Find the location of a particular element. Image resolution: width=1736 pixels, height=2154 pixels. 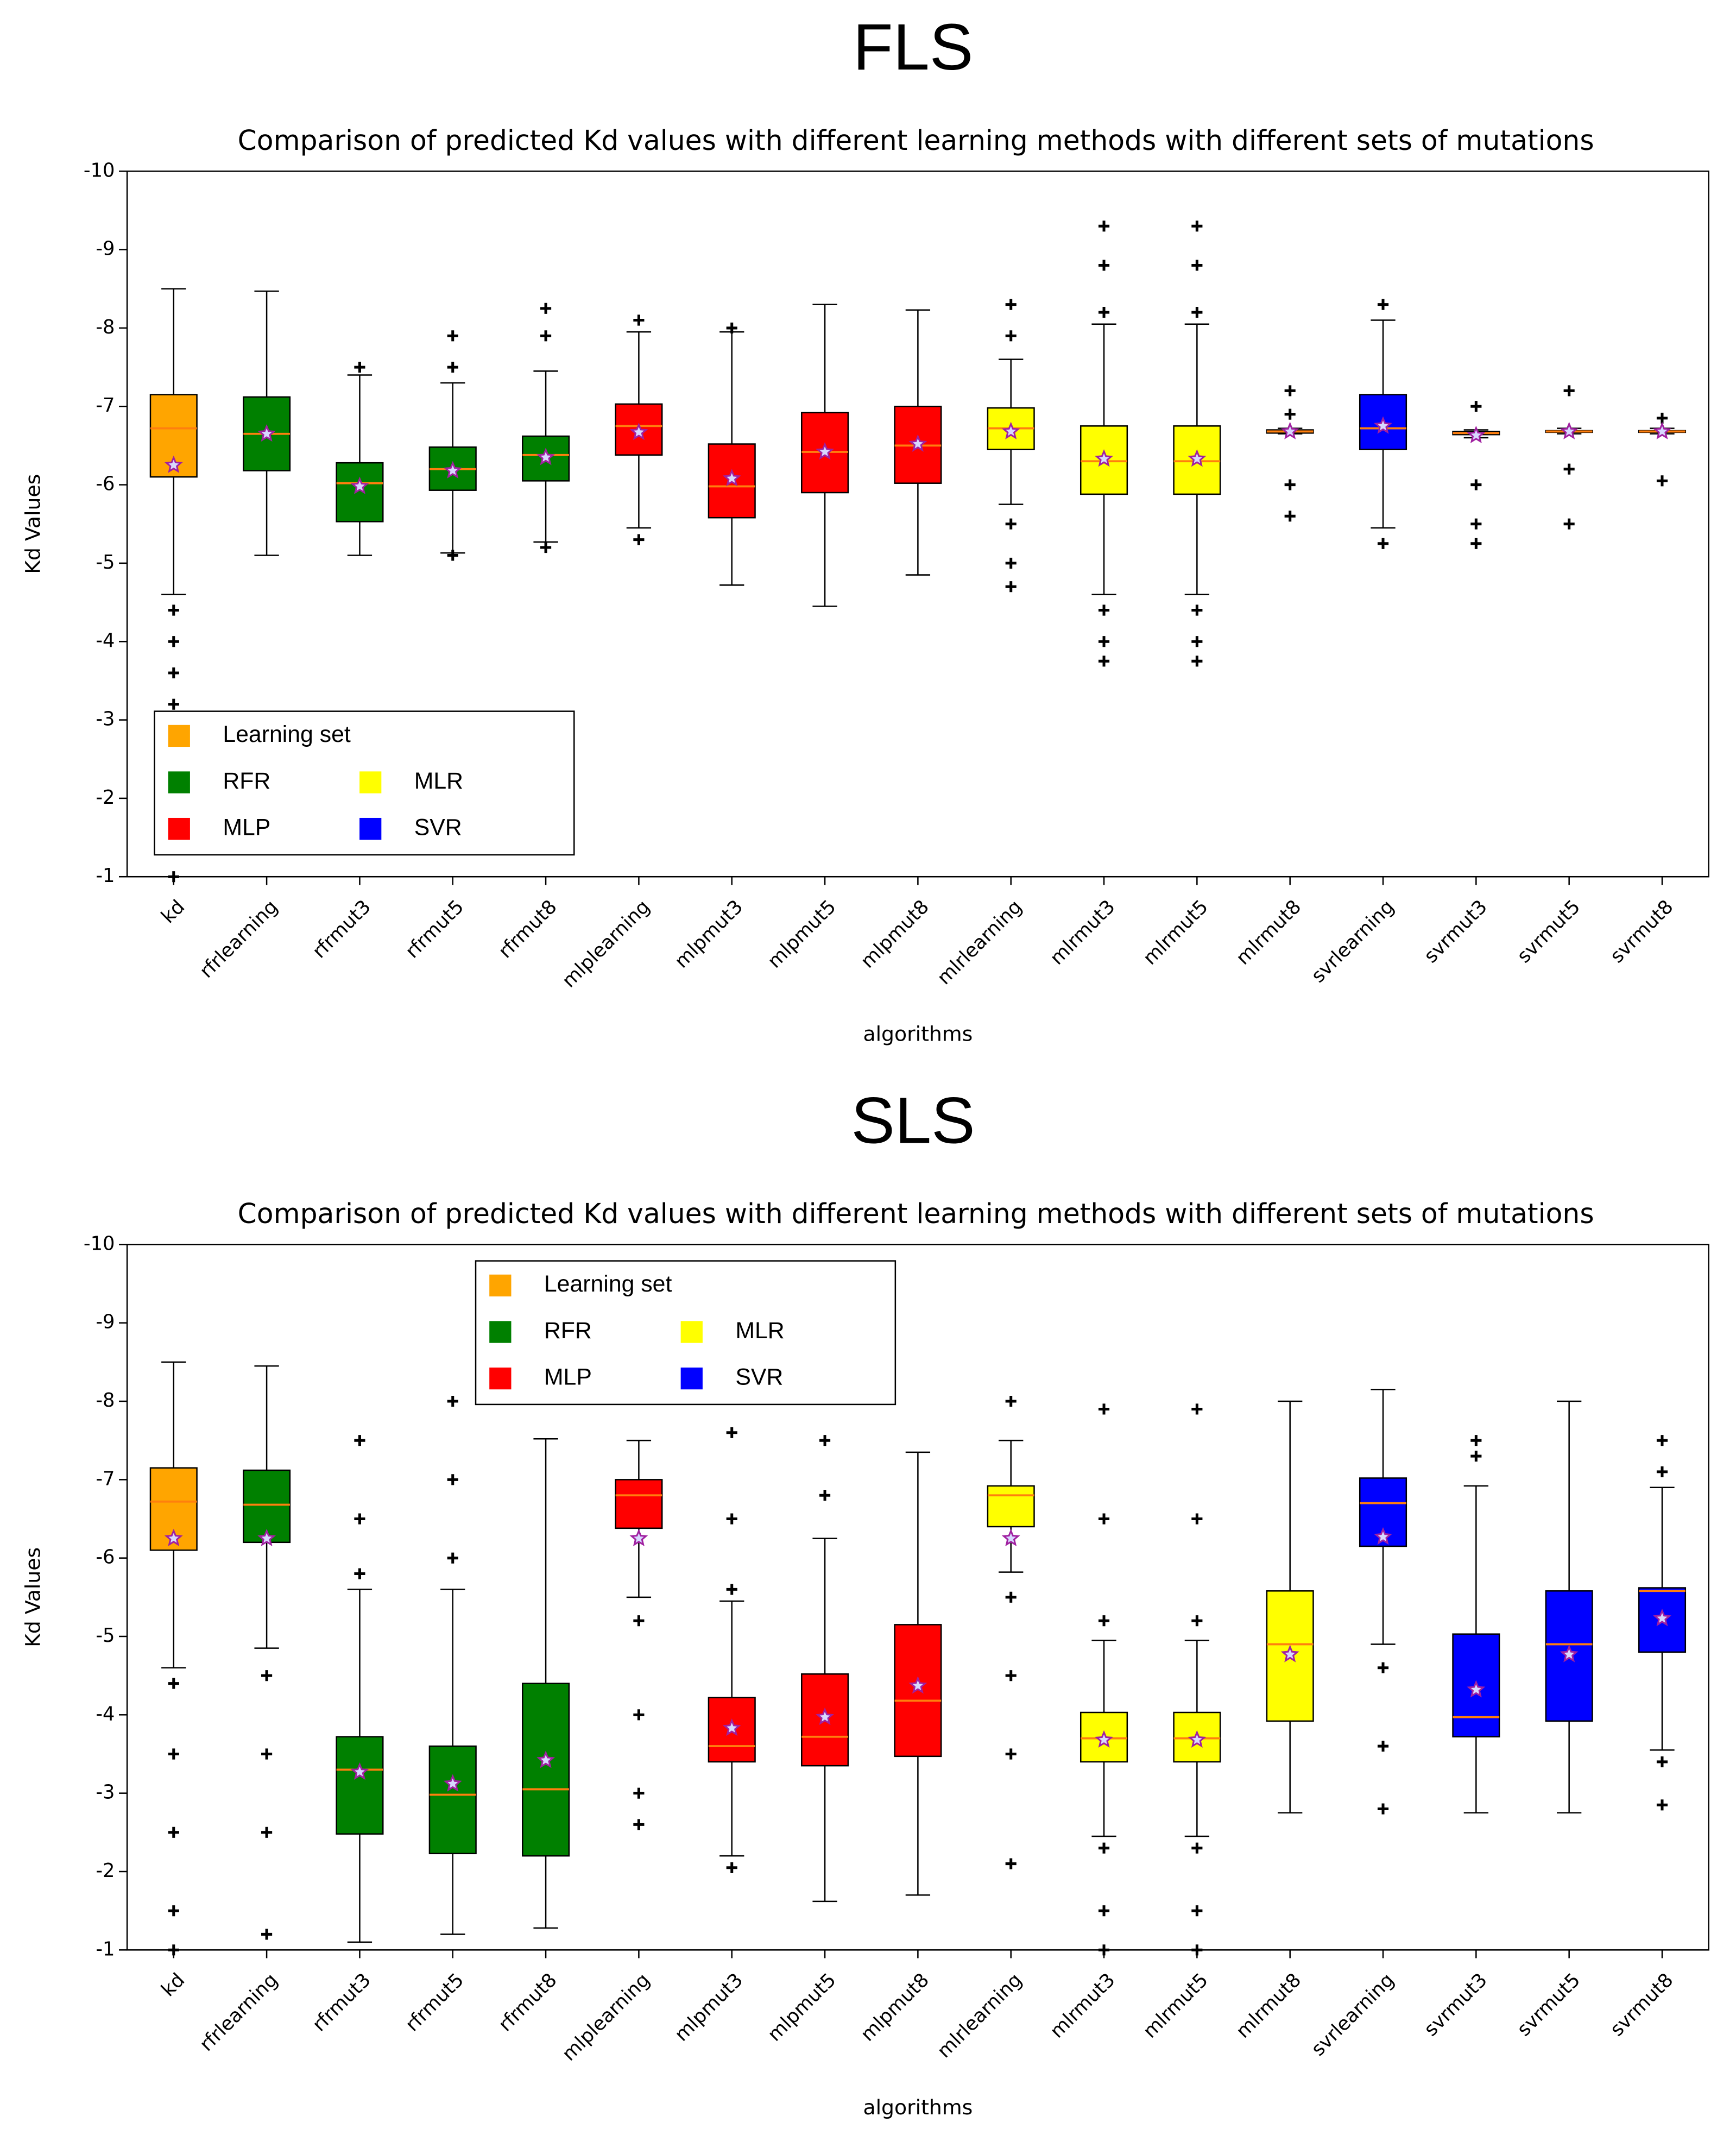

legend-label: MLP is located at coordinates (568, 1377).